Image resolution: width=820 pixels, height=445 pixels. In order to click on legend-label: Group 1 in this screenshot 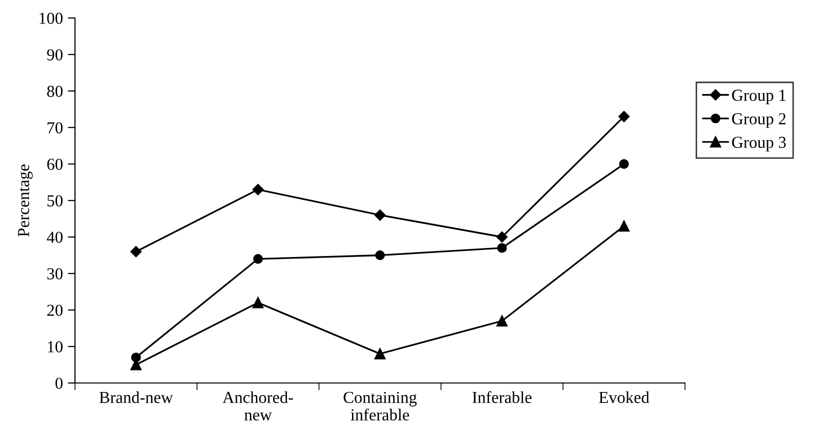, I will do `click(759, 97)`.